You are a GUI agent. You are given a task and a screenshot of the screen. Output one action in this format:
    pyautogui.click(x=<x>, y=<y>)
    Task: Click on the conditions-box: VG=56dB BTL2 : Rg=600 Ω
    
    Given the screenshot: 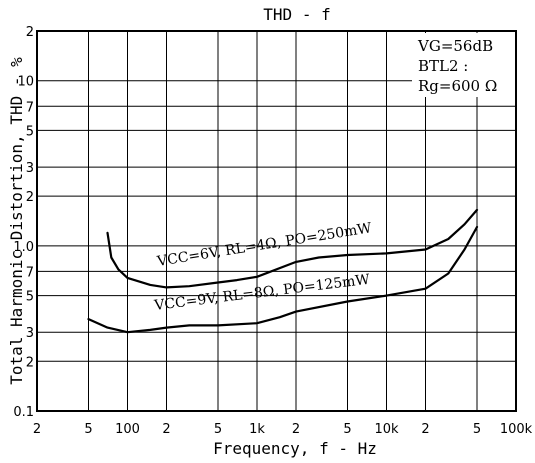 What is the action you would take?
    pyautogui.click(x=463, y=65)
    